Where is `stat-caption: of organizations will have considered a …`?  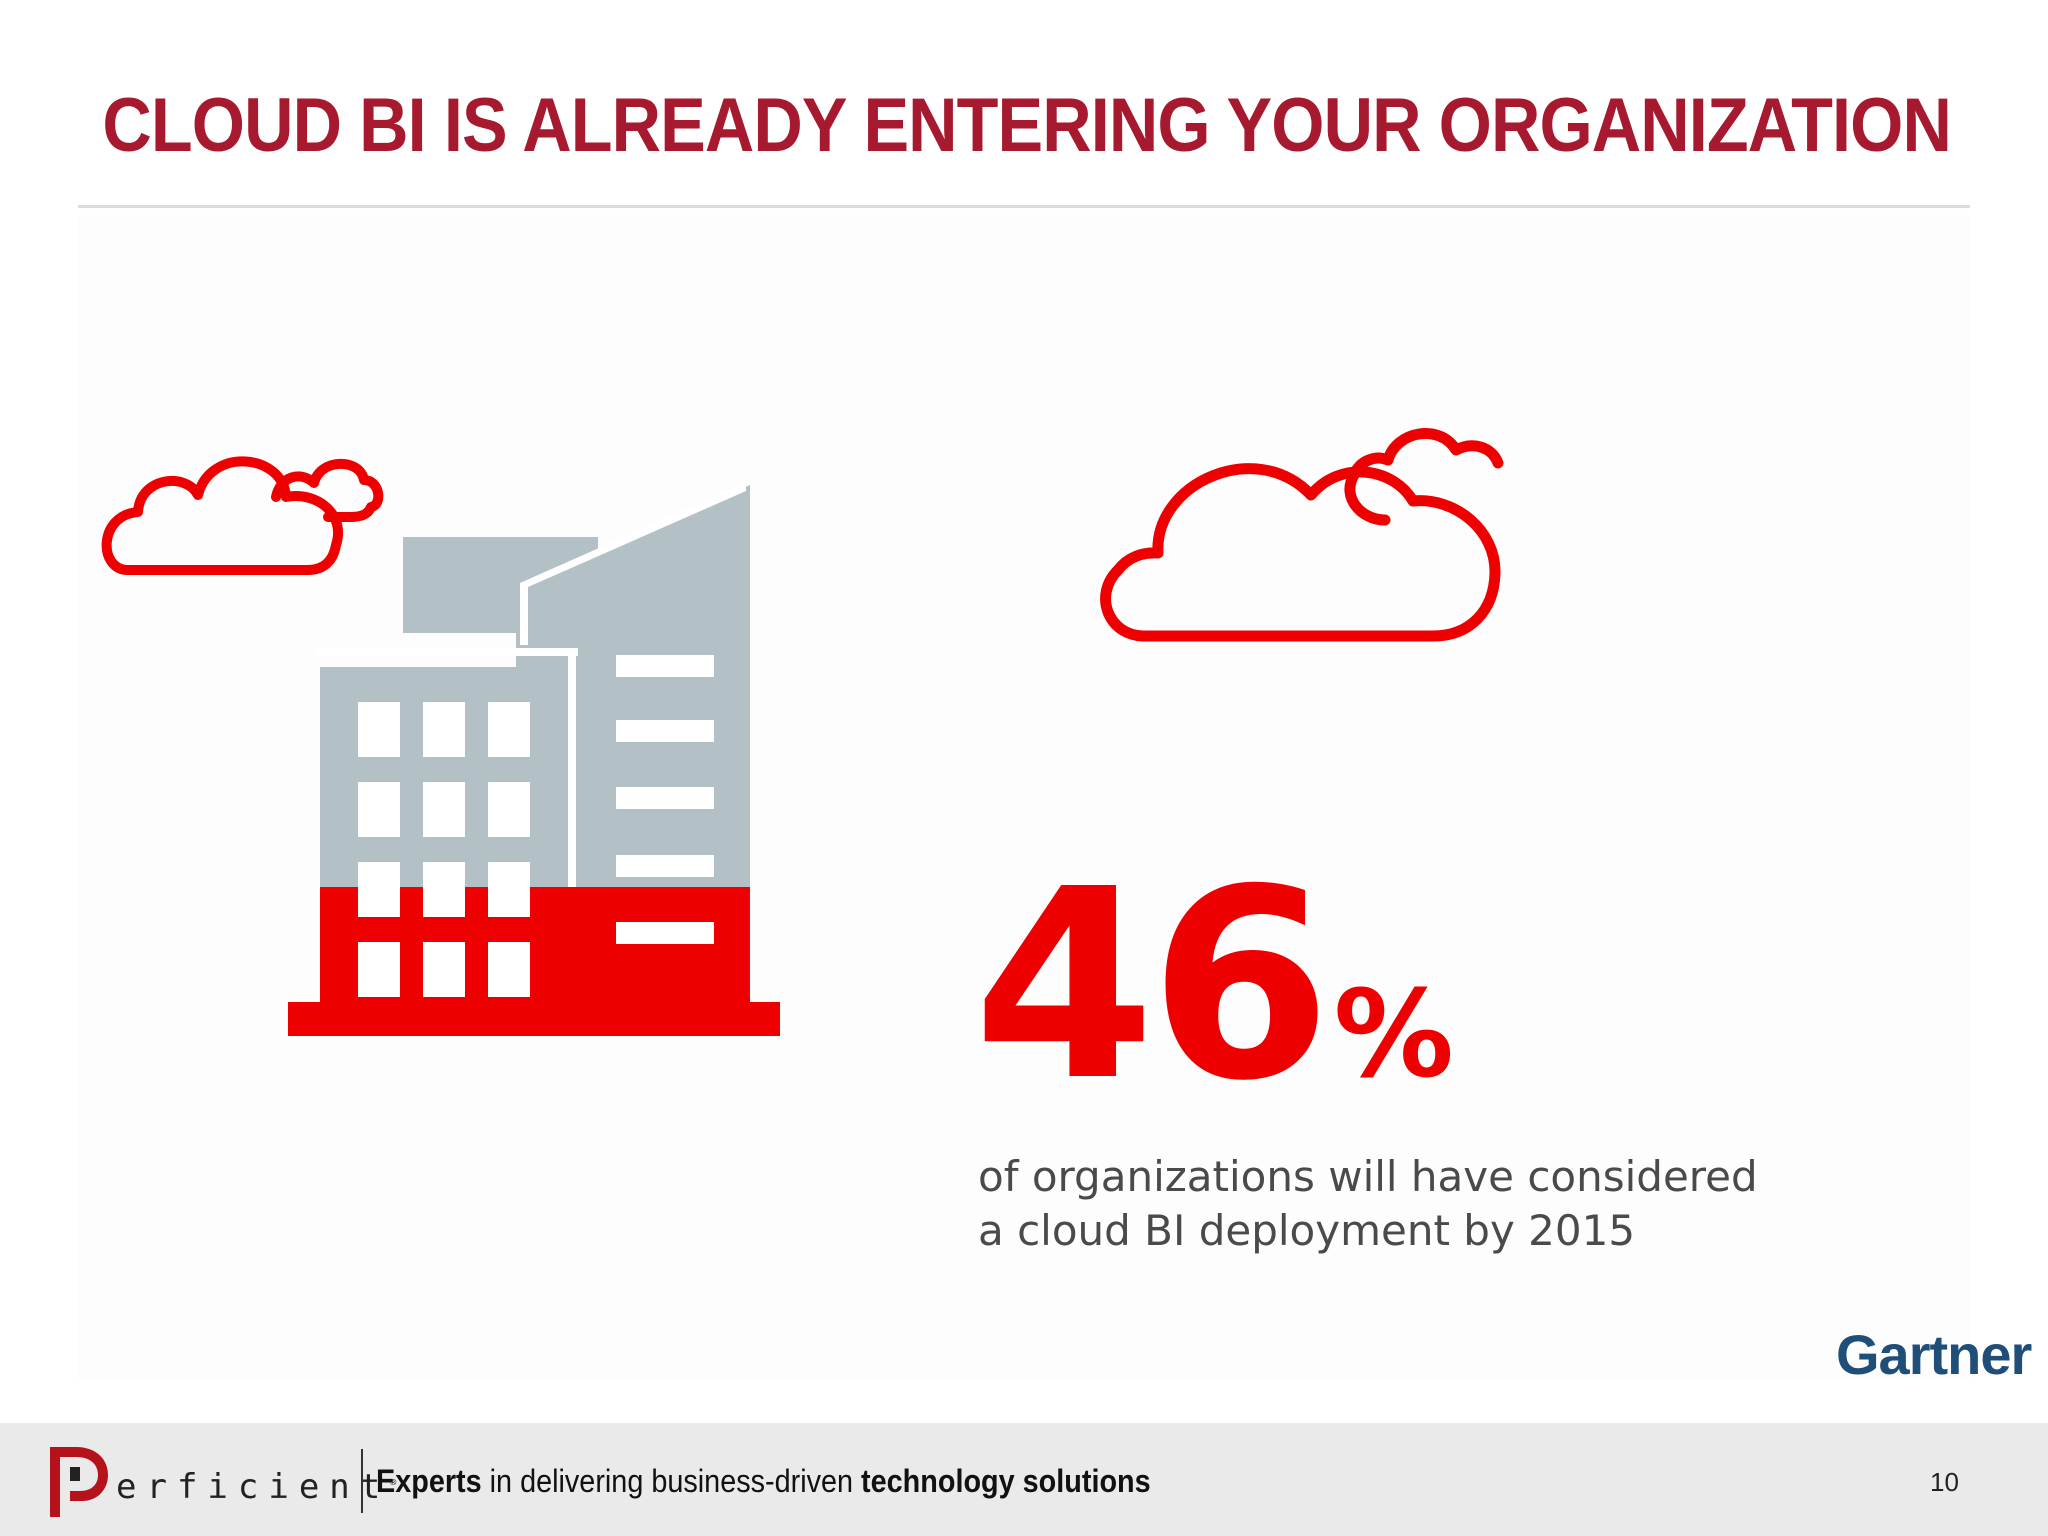 stat-caption: of organizations will have considered a … is located at coordinates (1428, 1204).